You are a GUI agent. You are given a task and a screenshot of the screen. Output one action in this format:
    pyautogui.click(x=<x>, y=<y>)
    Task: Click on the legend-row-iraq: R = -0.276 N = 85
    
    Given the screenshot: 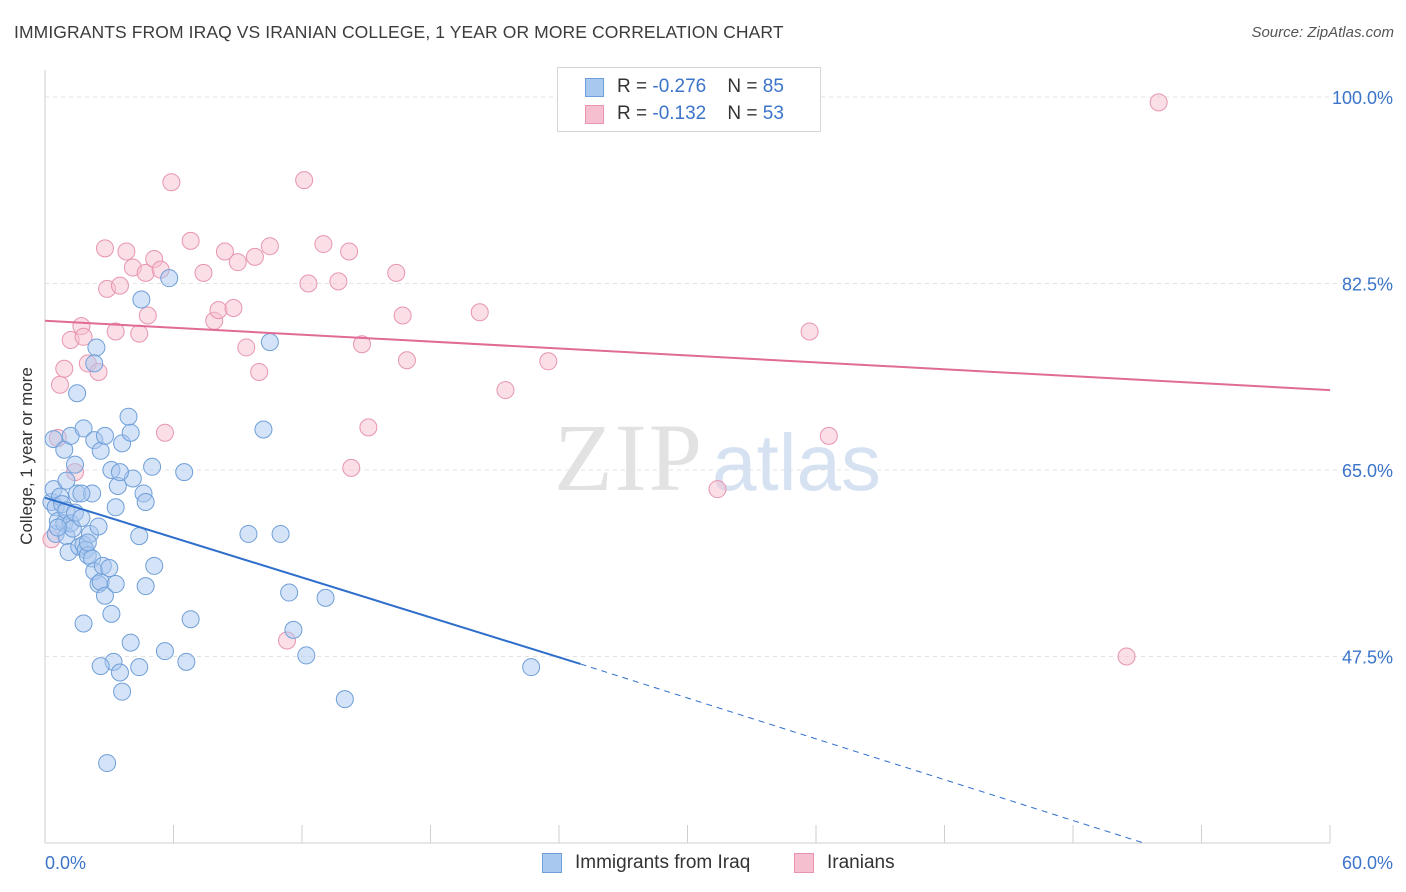 What is the action you would take?
    pyautogui.click(x=689, y=88)
    